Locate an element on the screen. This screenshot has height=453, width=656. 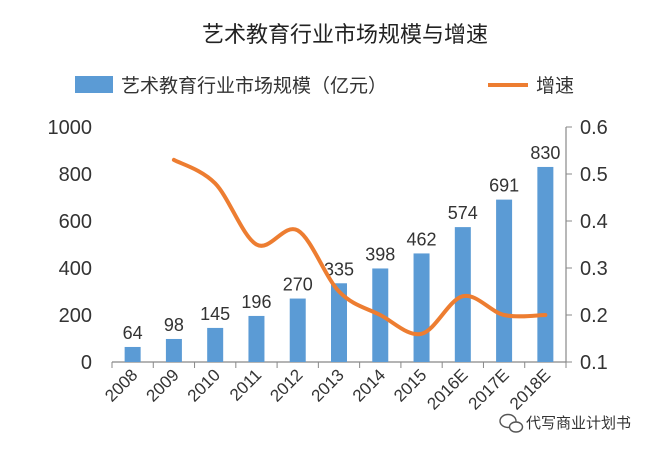
x-tick-label: 2012 is located at coordinates (286, 385).